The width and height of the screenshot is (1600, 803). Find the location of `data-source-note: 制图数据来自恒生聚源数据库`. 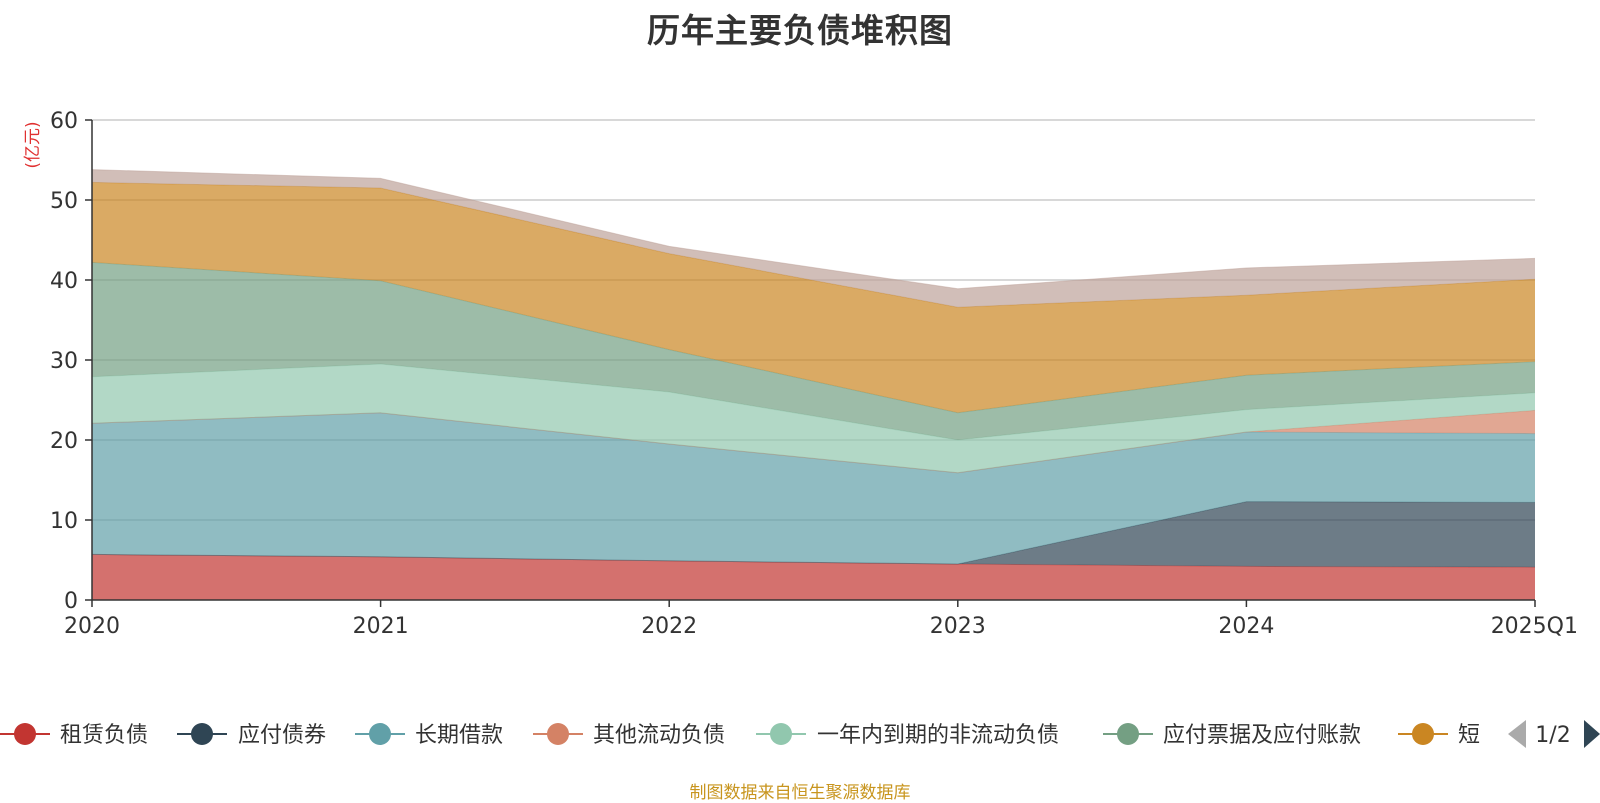

data-source-note: 制图数据来自恒生聚源数据库 is located at coordinates (800, 793).